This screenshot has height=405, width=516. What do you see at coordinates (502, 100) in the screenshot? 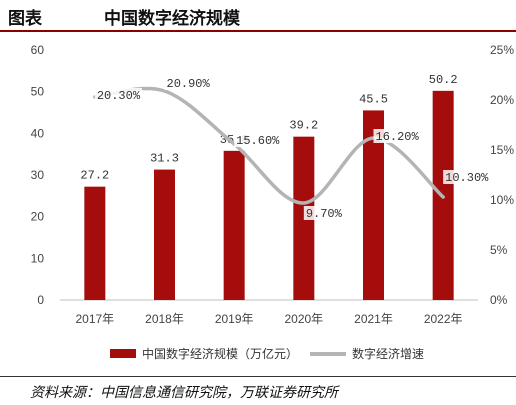
I see `y-right-tick-label: 20%` at bounding box center [502, 100].